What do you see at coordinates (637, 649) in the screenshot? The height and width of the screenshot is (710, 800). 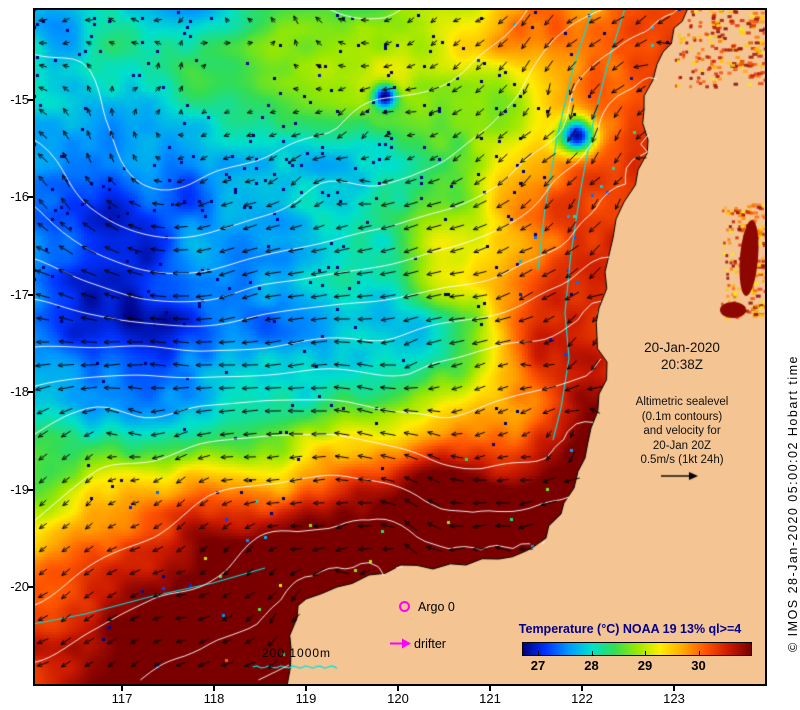 I see `colorbar-gradient` at bounding box center [637, 649].